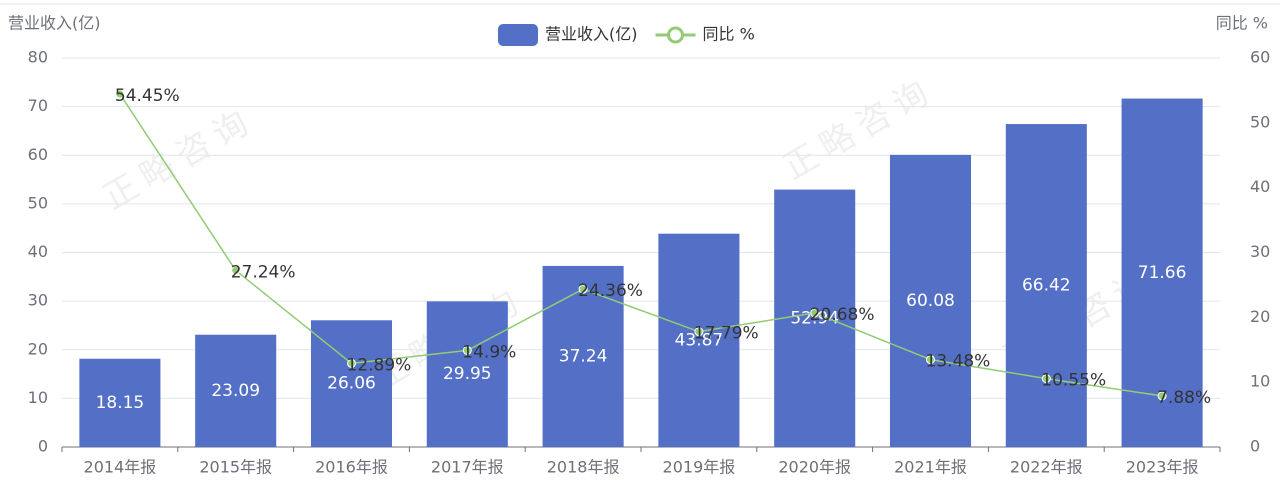  What do you see at coordinates (54, 23) in the screenshot?
I see `y-axis-title: 营业收入(亿)` at bounding box center [54, 23].